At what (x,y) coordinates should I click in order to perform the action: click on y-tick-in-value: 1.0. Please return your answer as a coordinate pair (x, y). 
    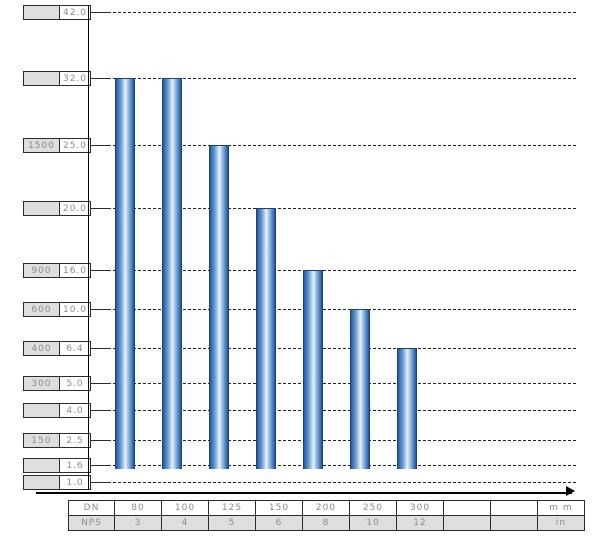
    Looking at the image, I should click on (75, 482).